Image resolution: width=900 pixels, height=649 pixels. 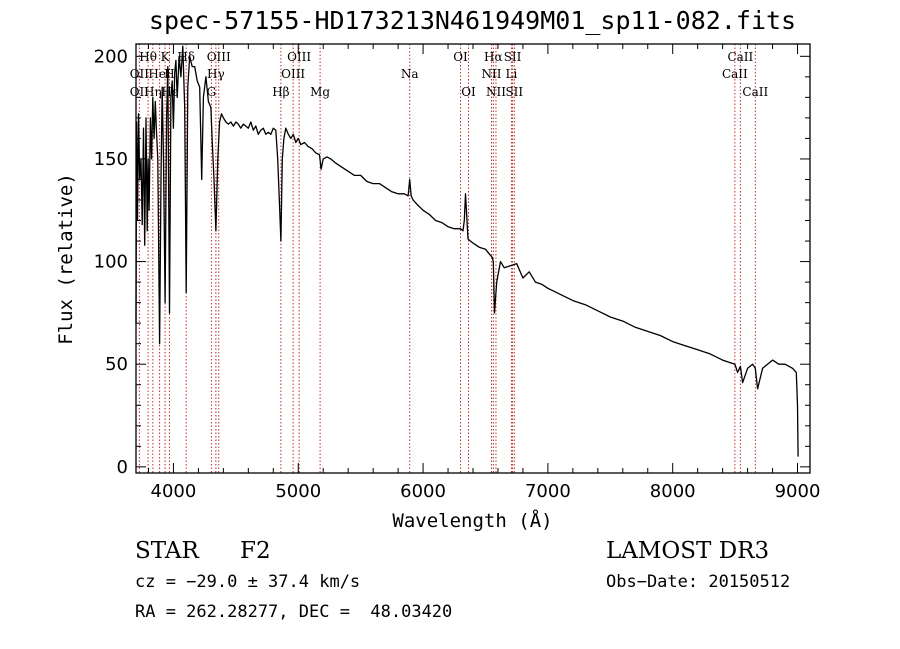 What do you see at coordinates (216, 74) in the screenshot?
I see `spectral-line-label: Hγ` at bounding box center [216, 74].